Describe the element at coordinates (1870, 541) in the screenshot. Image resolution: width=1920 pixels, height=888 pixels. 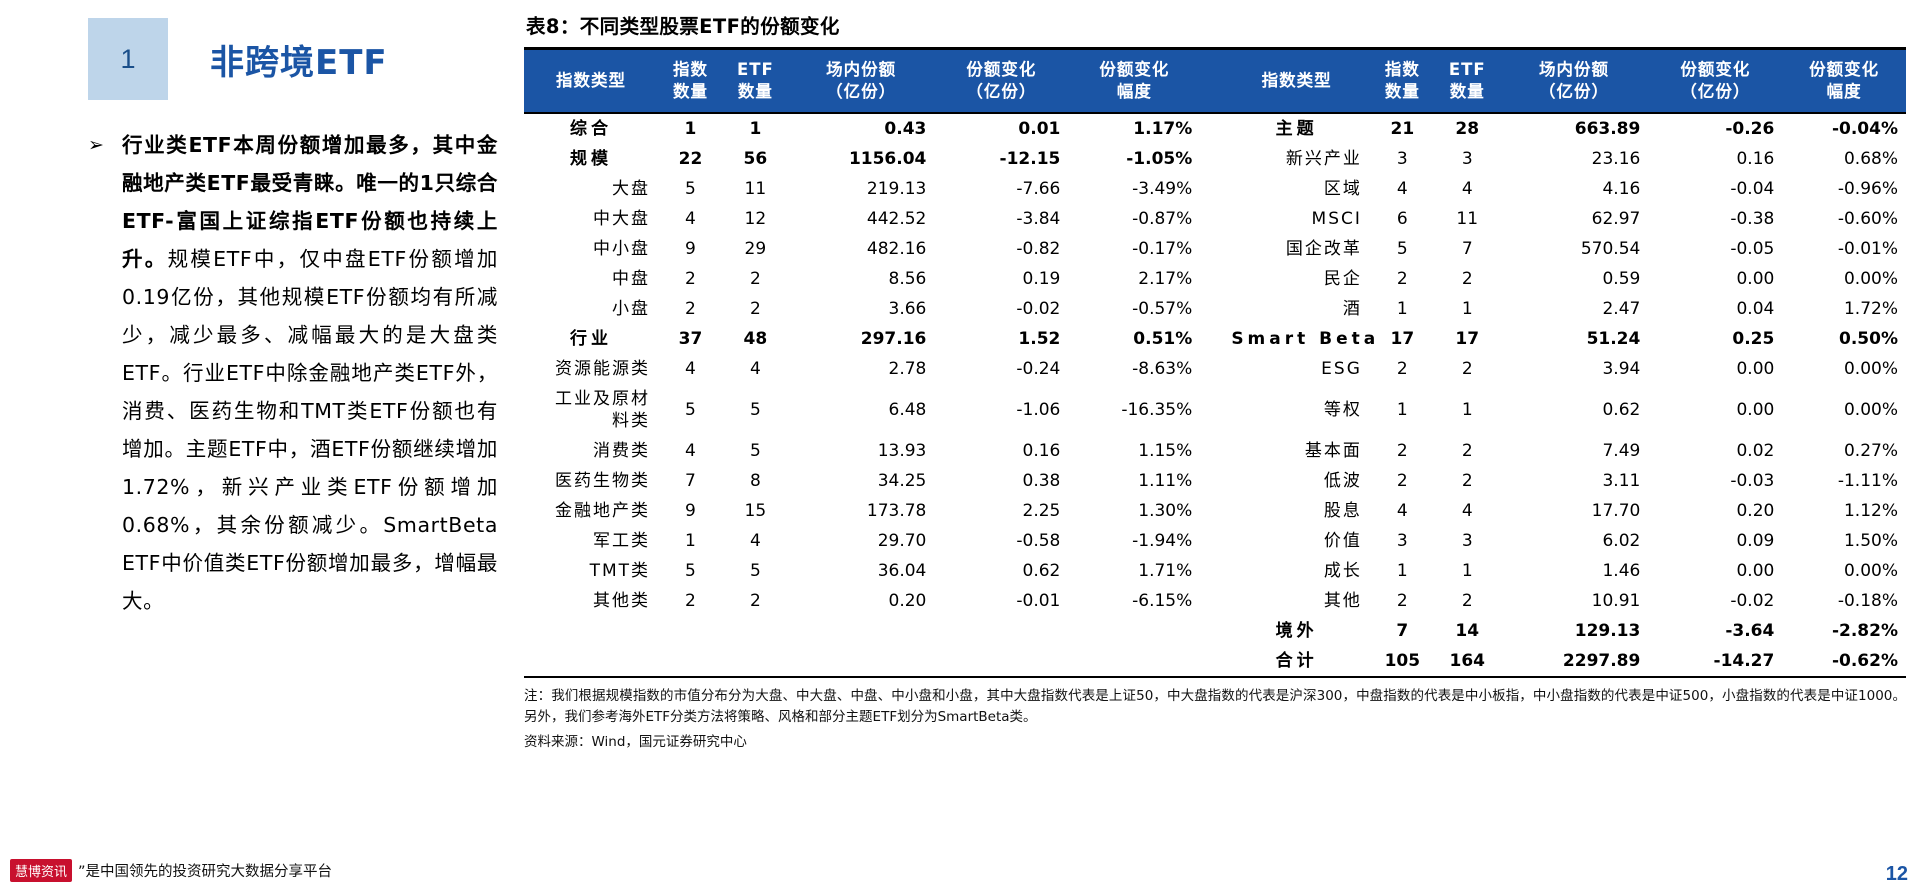
I see `cell-pct-right: 1.50%` at that location.